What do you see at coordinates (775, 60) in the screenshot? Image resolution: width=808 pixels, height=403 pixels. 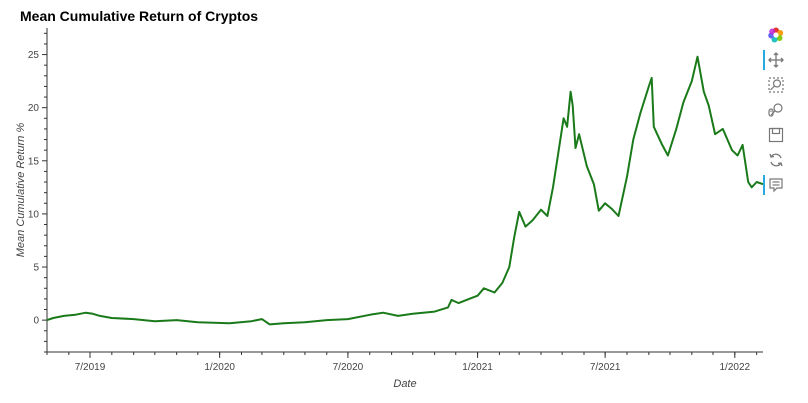 I see `pan-icon` at bounding box center [775, 60].